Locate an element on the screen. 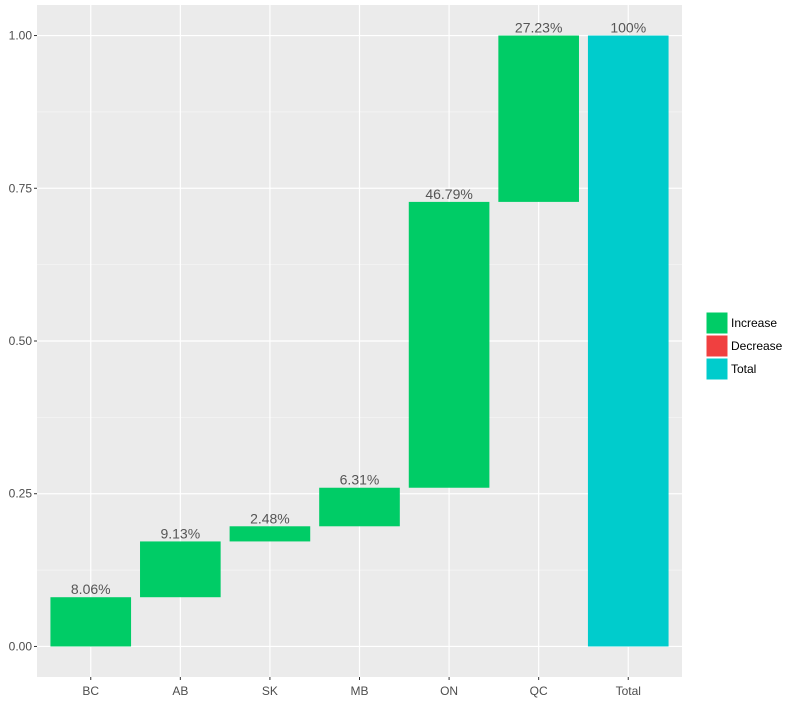 Image resolution: width=800 pixels, height=703 pixels. x-tick-label: ON is located at coordinates (449, 691).